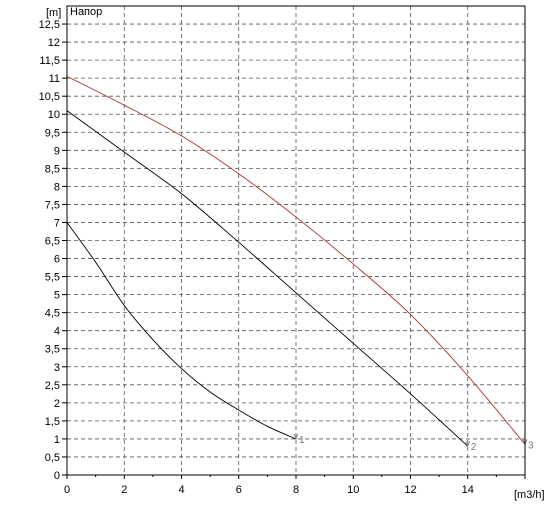  What do you see at coordinates (57, 404) in the screenshot?
I see `y-tick-label: 2` at bounding box center [57, 404].